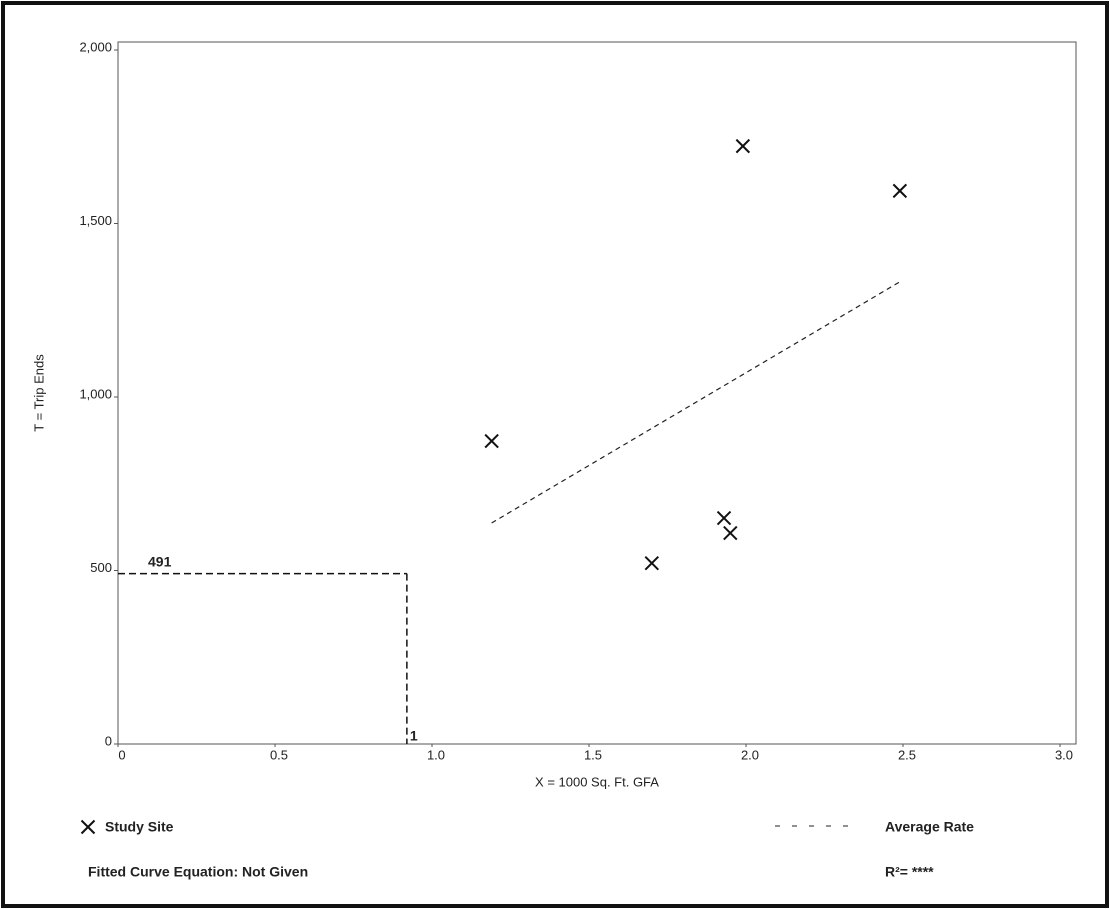 The width and height of the screenshot is (1110, 909). I want to click on x-tick-label: 2.5, so click(907, 754).